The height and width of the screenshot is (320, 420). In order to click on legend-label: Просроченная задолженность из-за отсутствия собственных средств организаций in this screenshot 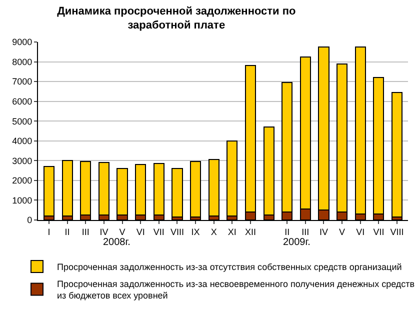, I will do `click(229, 267)`.